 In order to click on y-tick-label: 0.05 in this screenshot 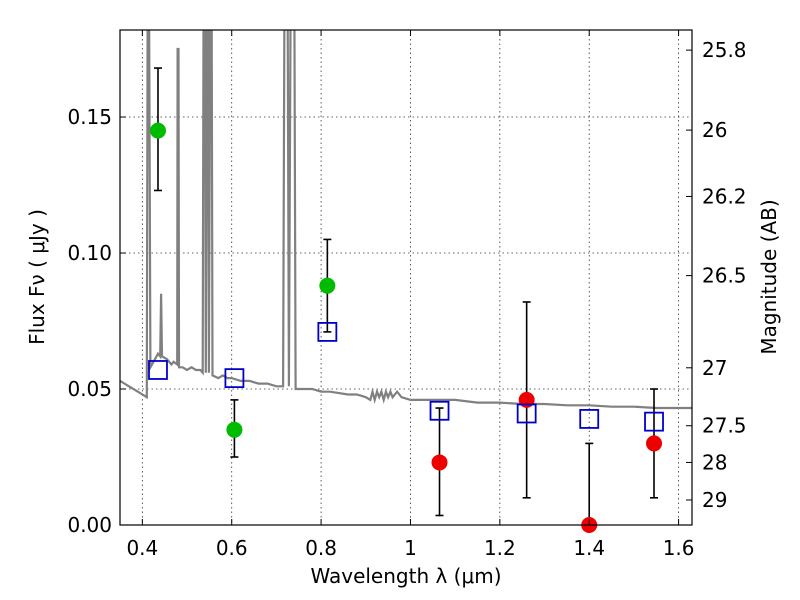, I will do `click(89, 389)`.